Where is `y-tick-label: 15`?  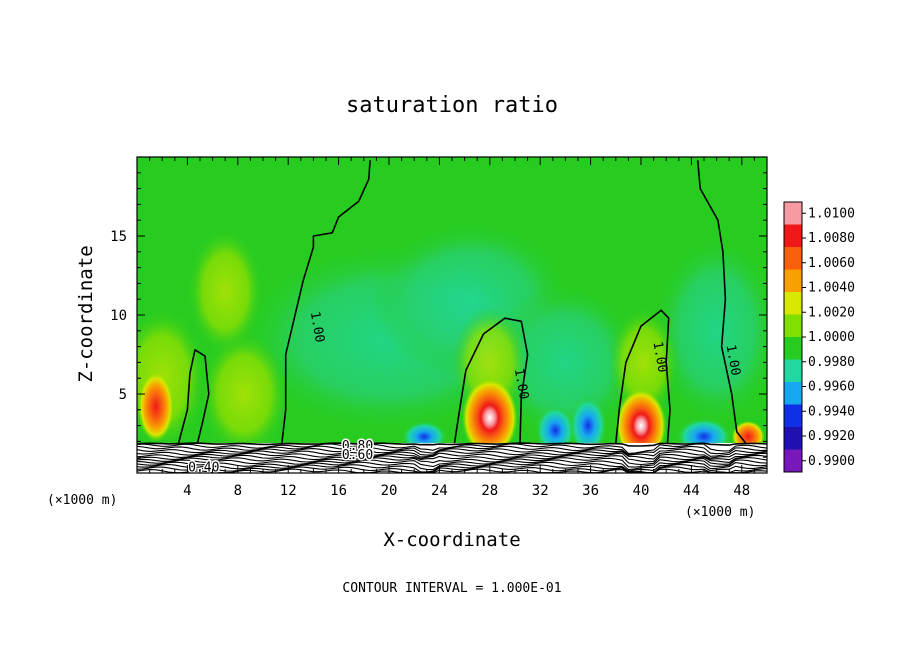
y-tick-label: 15 is located at coordinates (118, 237).